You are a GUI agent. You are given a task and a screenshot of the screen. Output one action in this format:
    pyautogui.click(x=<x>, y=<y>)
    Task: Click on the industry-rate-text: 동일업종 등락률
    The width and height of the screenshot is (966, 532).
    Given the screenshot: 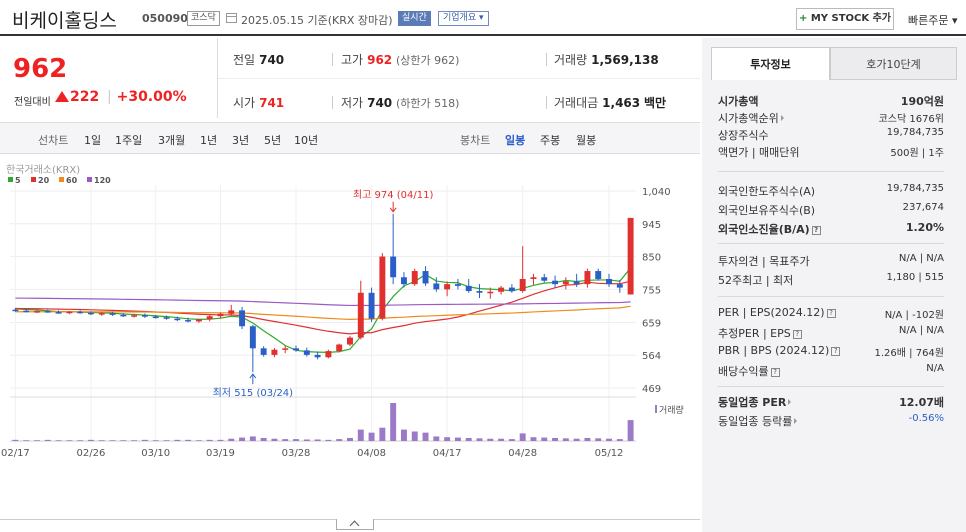 What is the action you would take?
    pyautogui.click(x=755, y=421)
    